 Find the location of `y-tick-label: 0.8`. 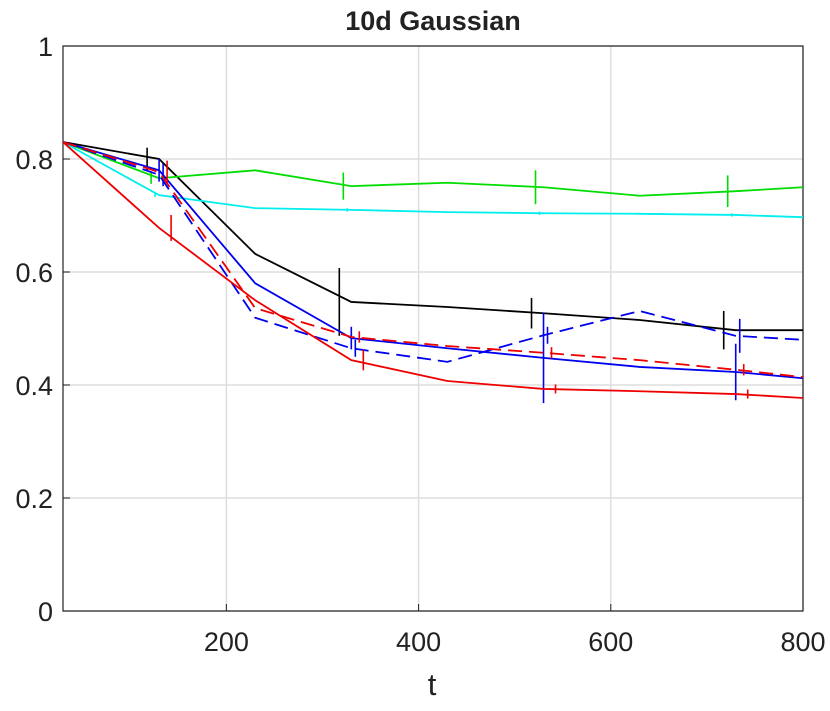

y-tick-label: 0.8 is located at coordinates (34, 160).